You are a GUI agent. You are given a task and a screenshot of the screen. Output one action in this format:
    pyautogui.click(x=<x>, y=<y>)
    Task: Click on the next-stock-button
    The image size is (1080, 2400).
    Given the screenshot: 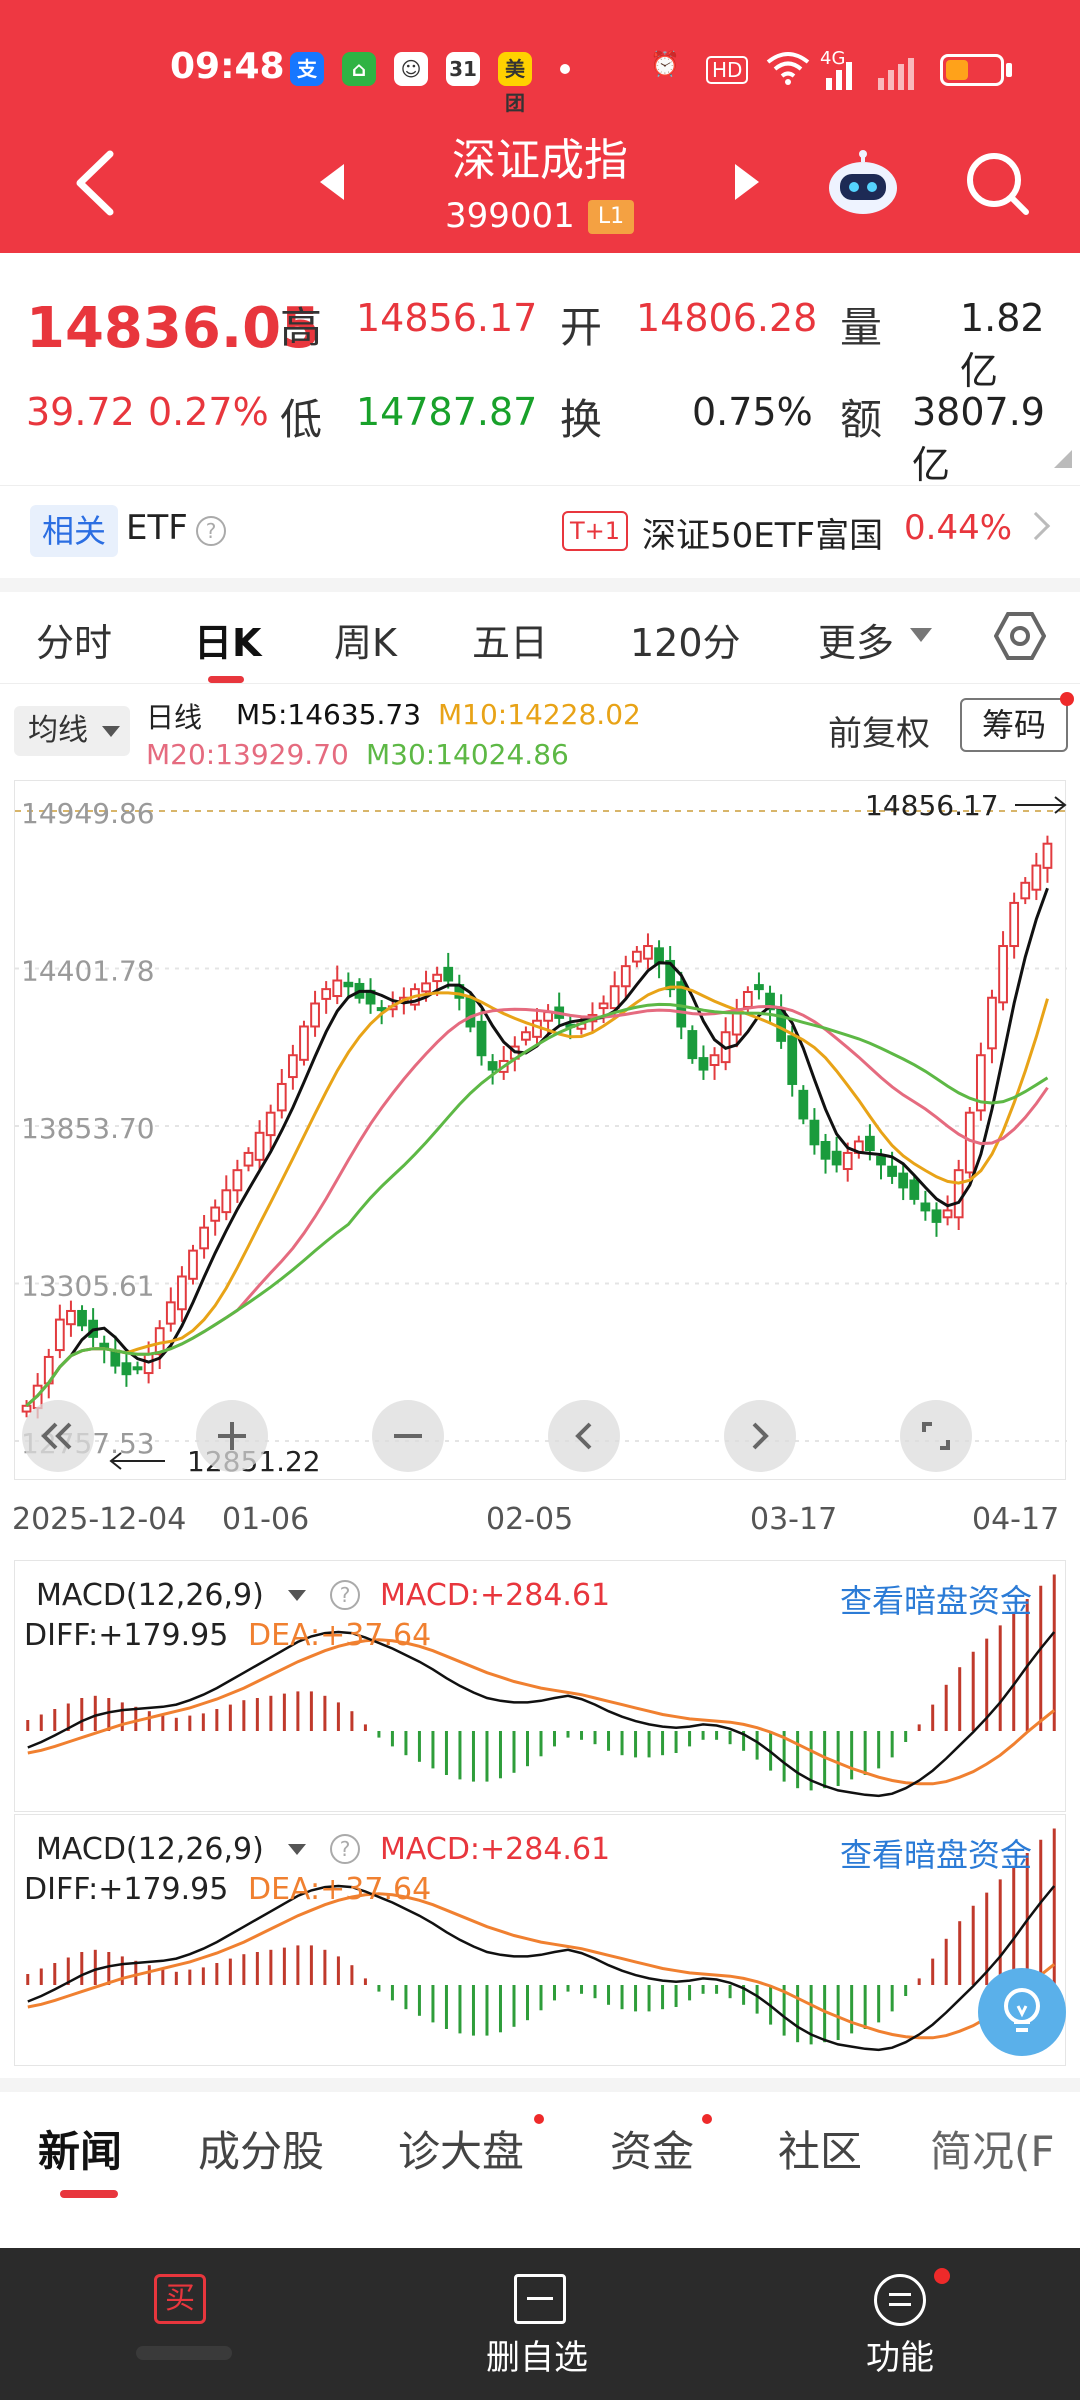 What is the action you would take?
    pyautogui.click(x=747, y=182)
    